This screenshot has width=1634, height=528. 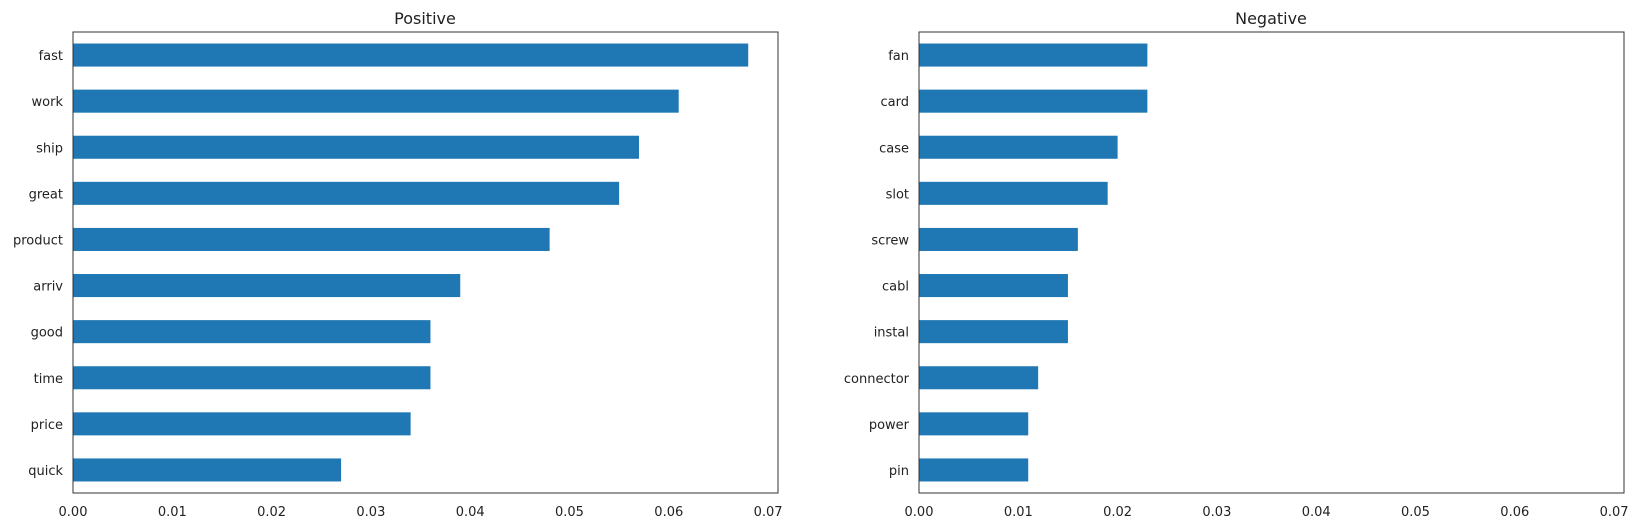 What do you see at coordinates (252, 332) in the screenshot?
I see `positive-bar-good` at bounding box center [252, 332].